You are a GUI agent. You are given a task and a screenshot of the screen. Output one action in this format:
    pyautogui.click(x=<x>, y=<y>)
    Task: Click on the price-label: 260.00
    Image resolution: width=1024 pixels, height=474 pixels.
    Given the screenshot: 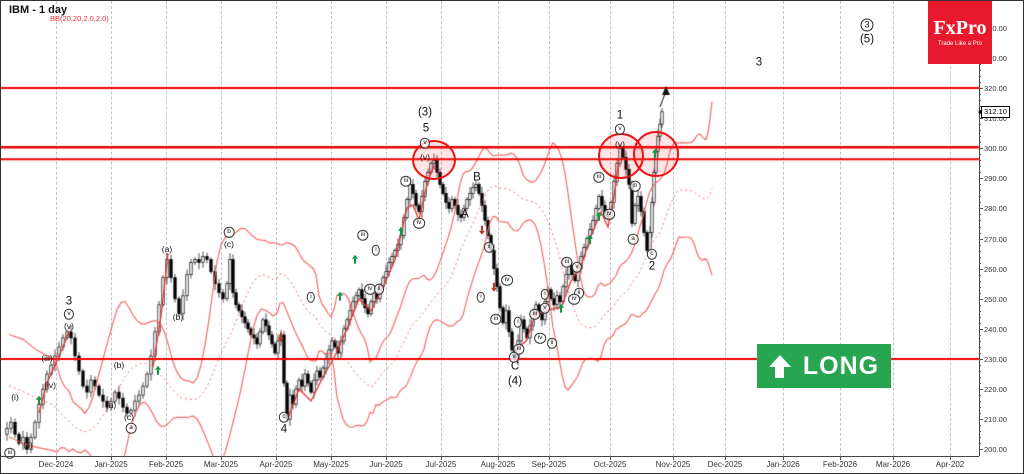 What is the action you would take?
    pyautogui.click(x=995, y=269)
    